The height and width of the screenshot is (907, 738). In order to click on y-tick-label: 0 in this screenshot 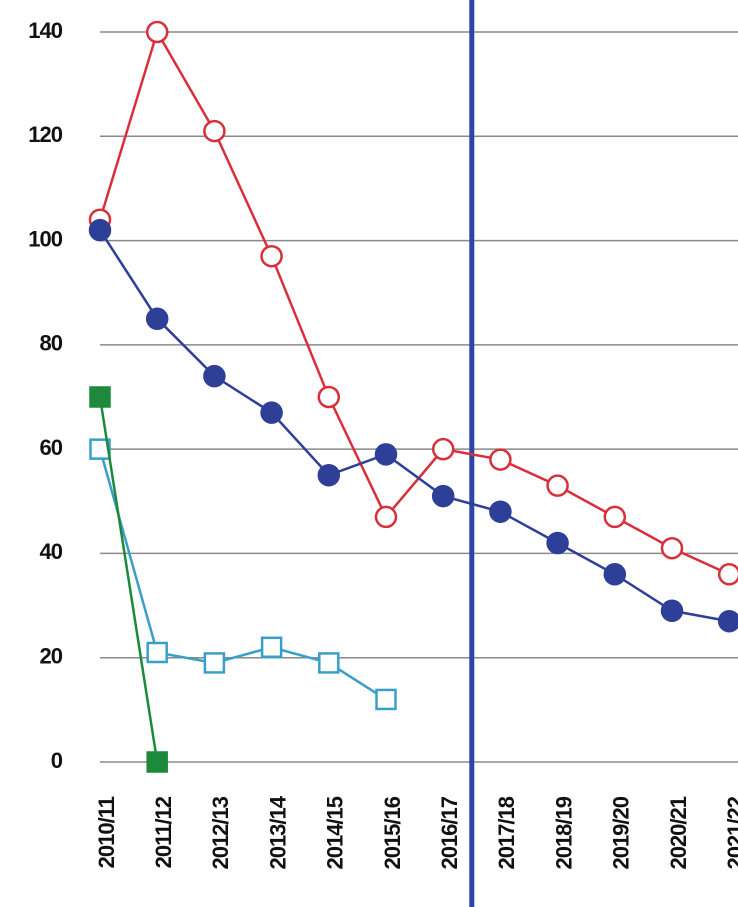, I will do `click(57, 760)`.